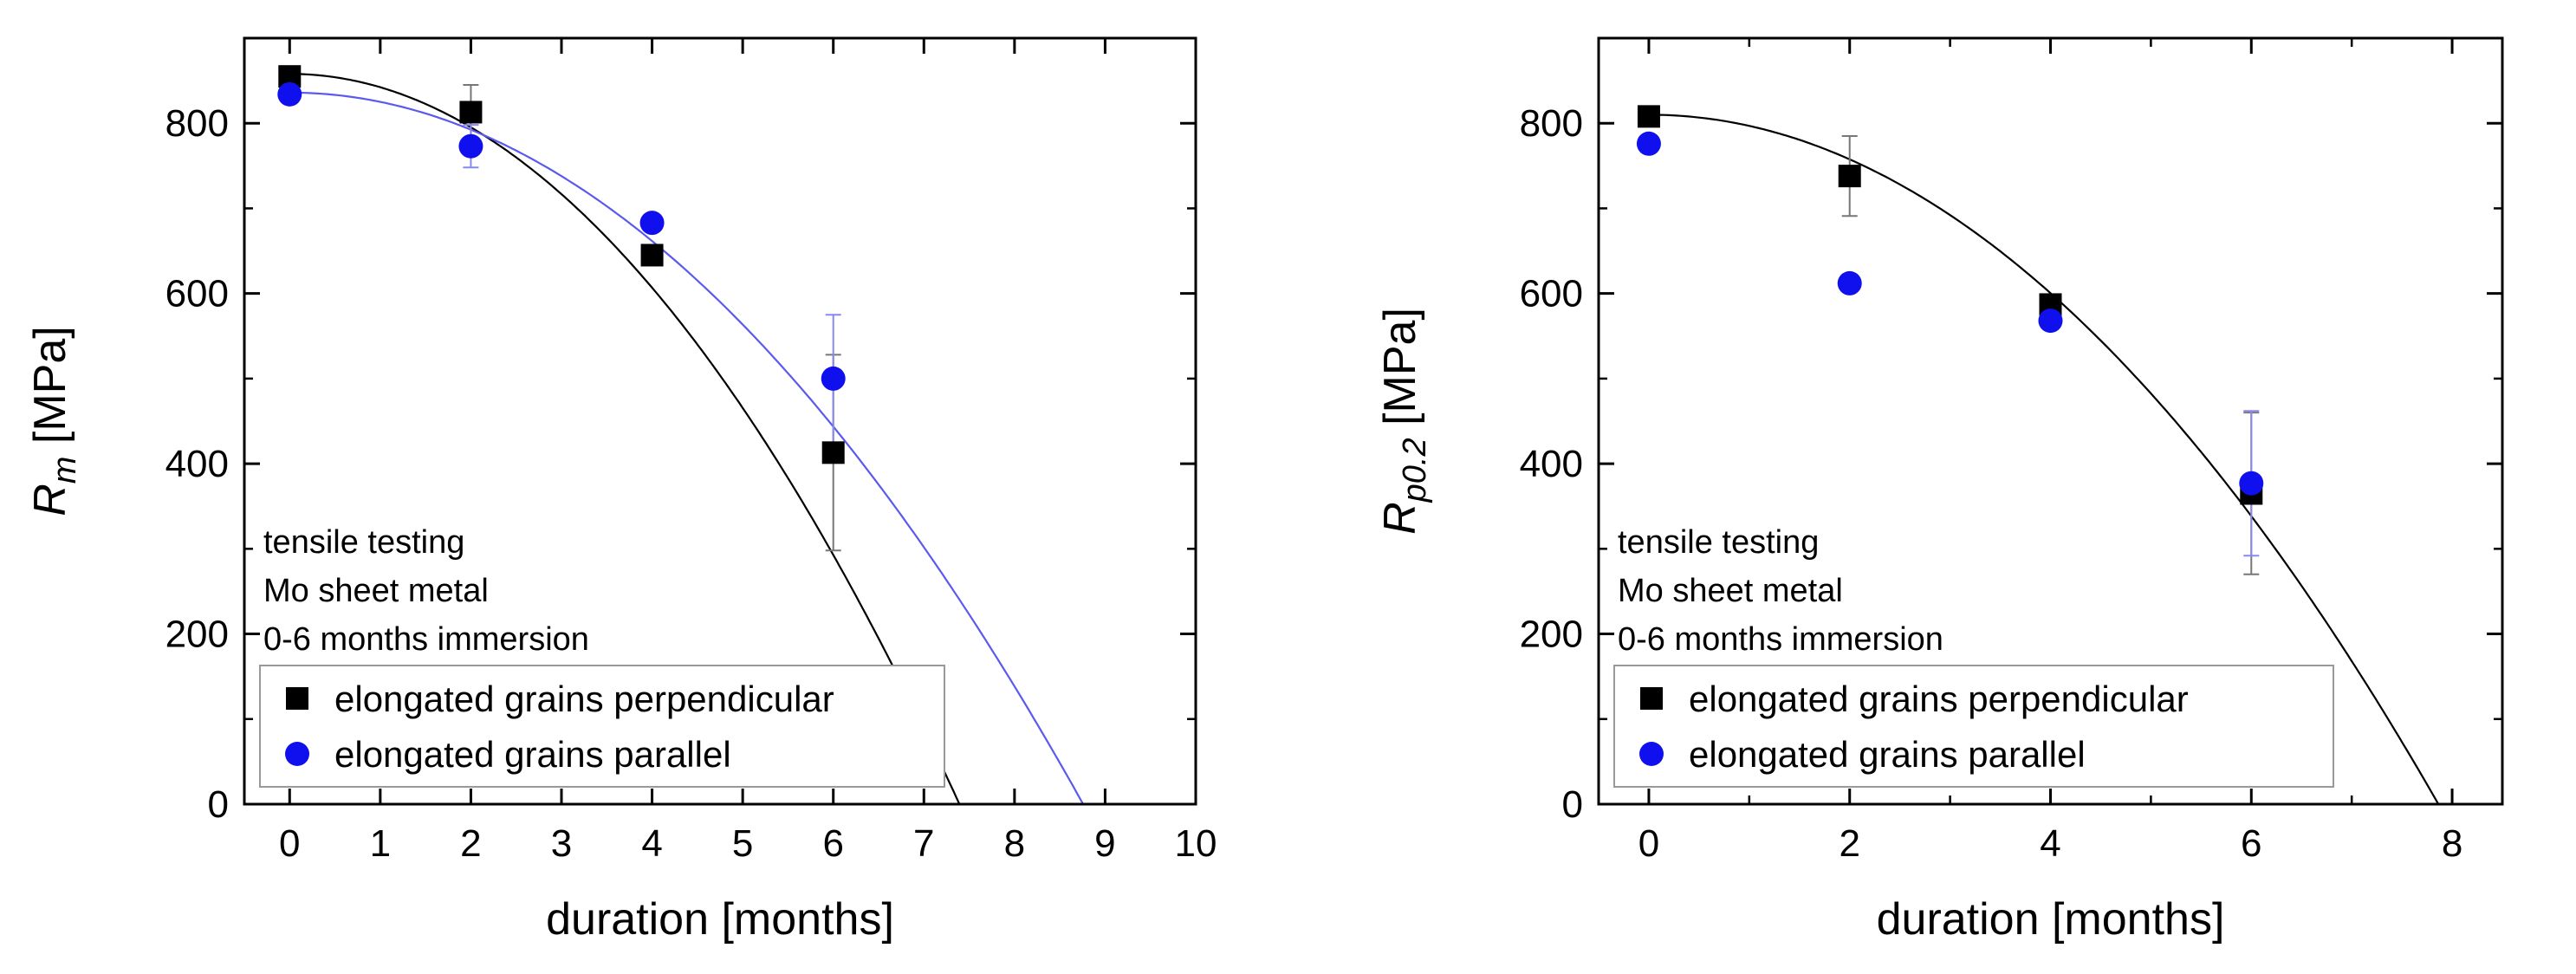 The width and height of the screenshot is (2576, 974). What do you see at coordinates (742, 843) in the screenshot?
I see `x-tick-label: 5` at bounding box center [742, 843].